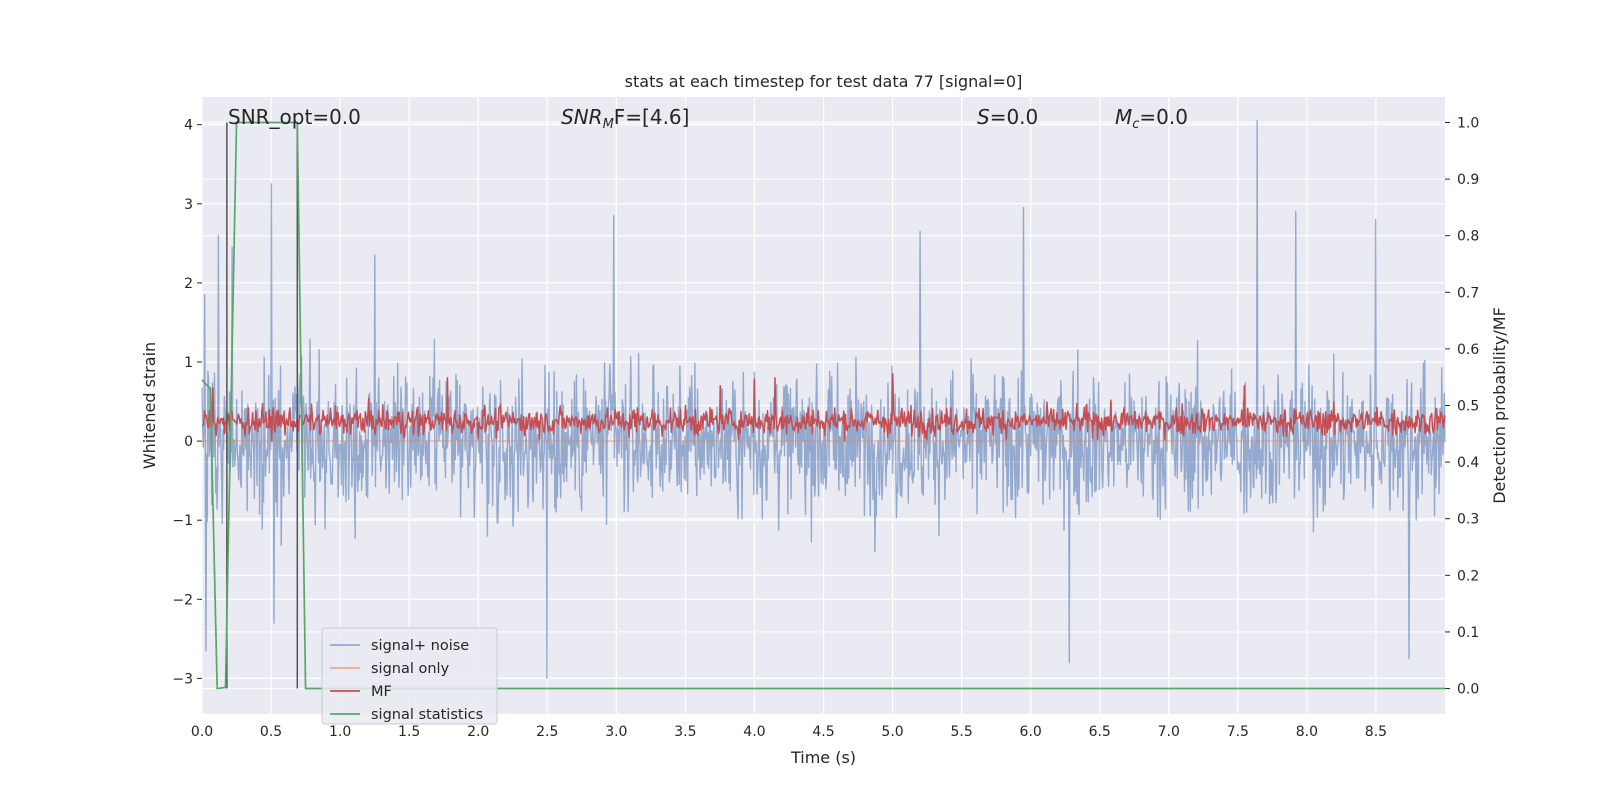 The height and width of the screenshot is (800, 1600). What do you see at coordinates (202, 732) in the screenshot?
I see `x-tick-label: 0.0` at bounding box center [202, 732].